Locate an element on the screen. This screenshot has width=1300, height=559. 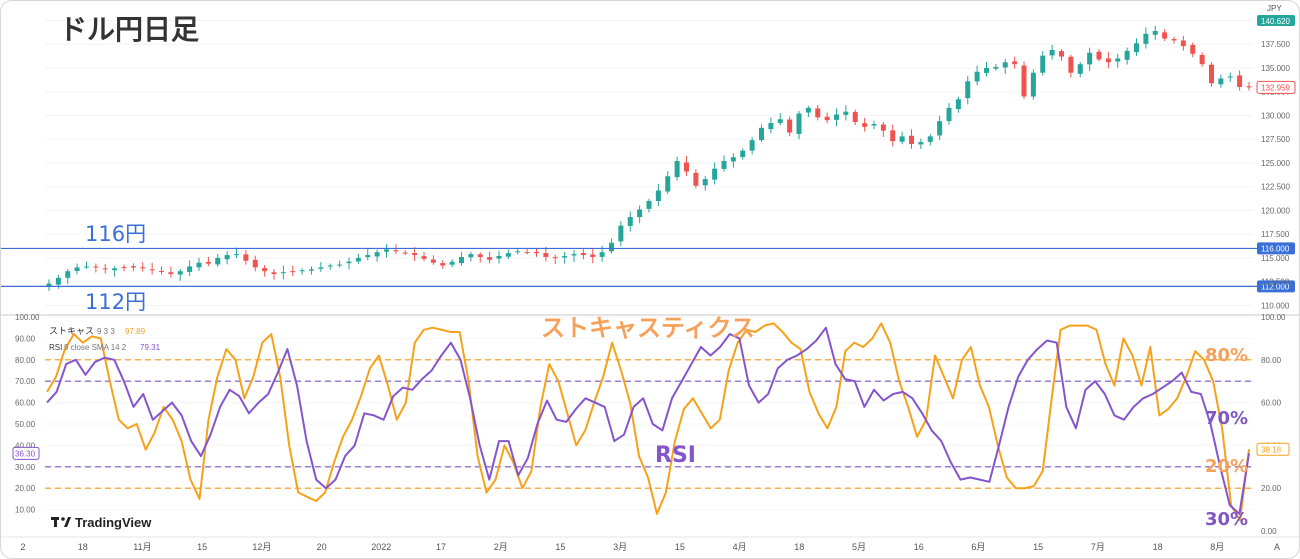
time-axis-label: 3月 is located at coordinates (620, 547).